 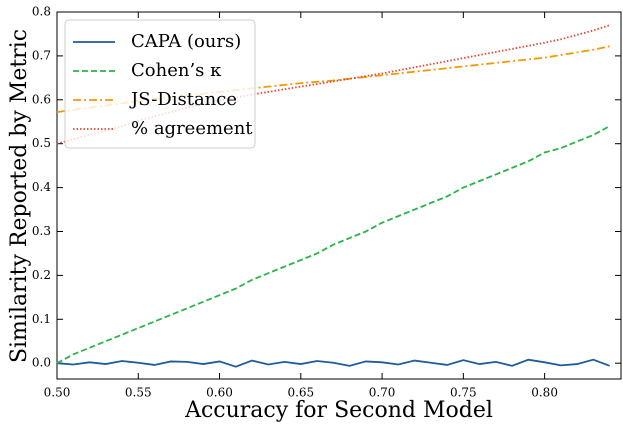 I want to click on x-tick-label: 0.70, so click(x=382, y=393).